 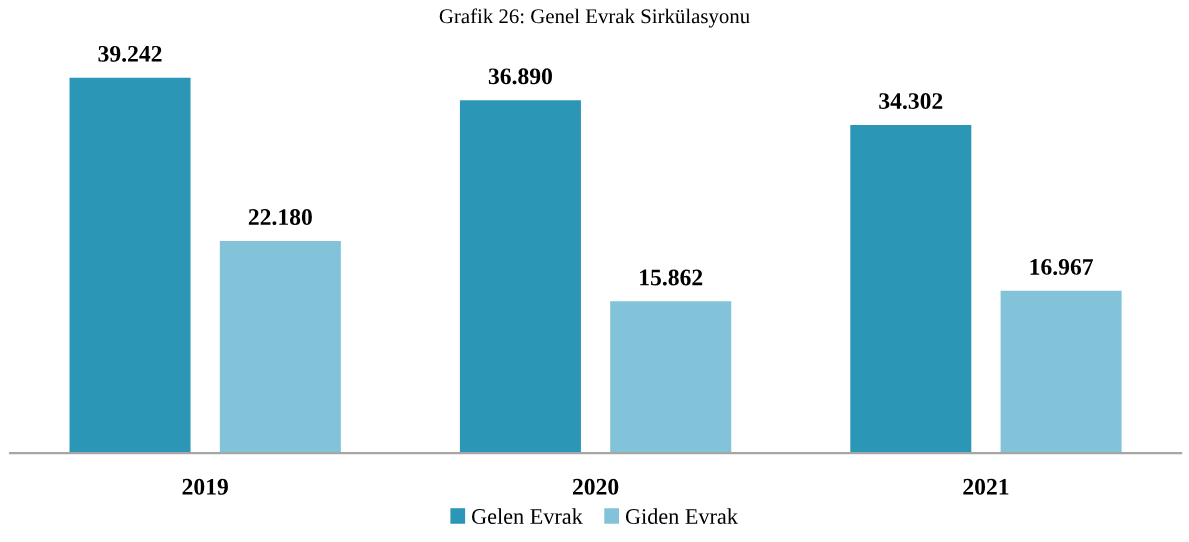 What do you see at coordinates (986, 486) in the screenshot?
I see `x-tick-label: 2021` at bounding box center [986, 486].